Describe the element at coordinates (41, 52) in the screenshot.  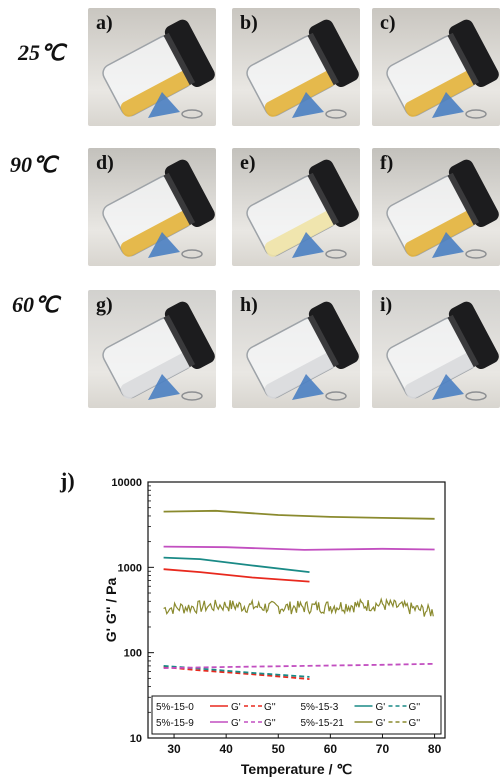
I see `temperature-label-25: 25℃` at that location.